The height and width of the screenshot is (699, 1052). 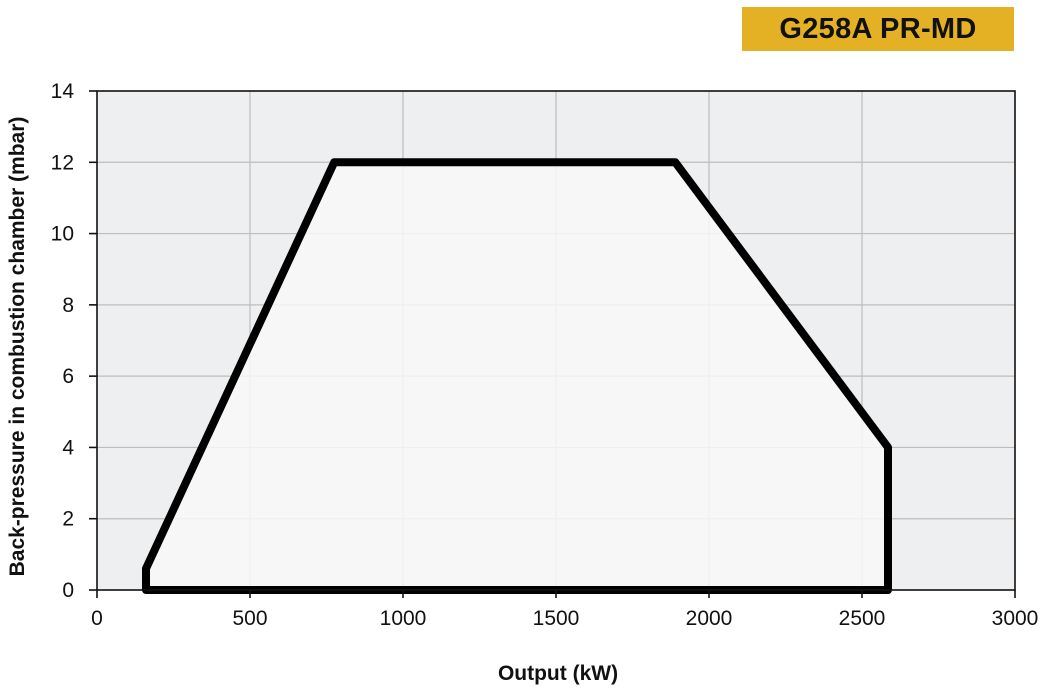 I want to click on x-tick-label: 1500, so click(x=556, y=618).